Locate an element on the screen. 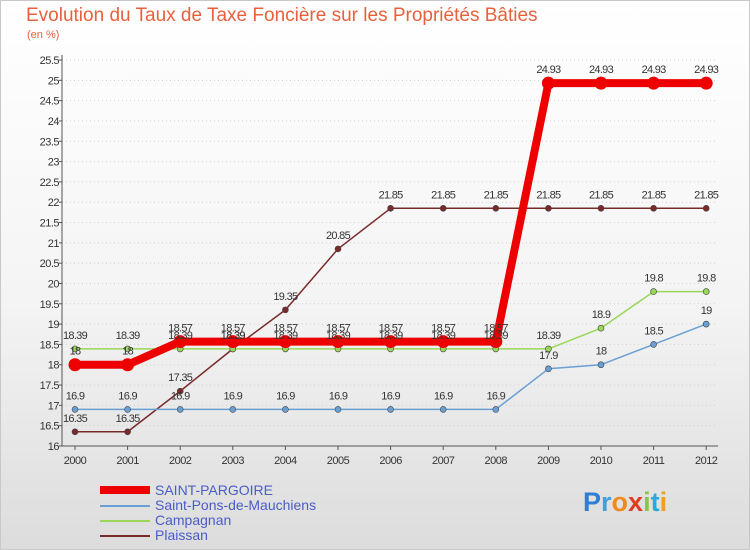 Image resolution: width=750 pixels, height=550 pixels. data-label-saint-pons-de-mauchiens: 17.9 is located at coordinates (548, 356).